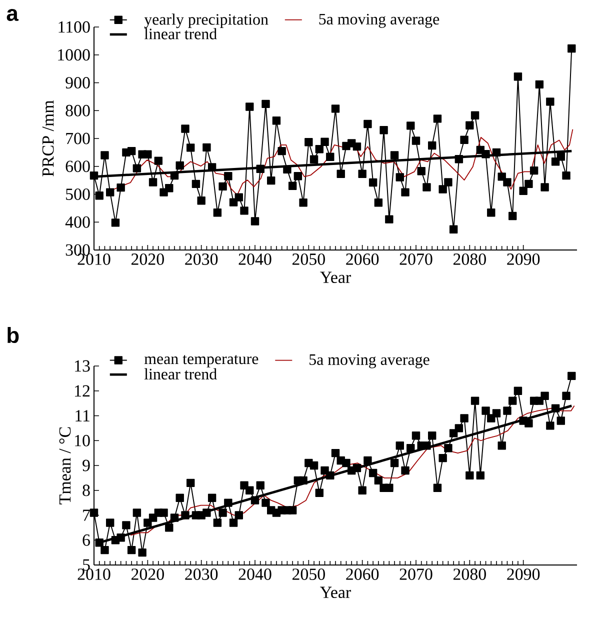  Describe the element at coordinates (65, 465) in the screenshot. I see `y-axis-title: Tmean / °C` at that location.